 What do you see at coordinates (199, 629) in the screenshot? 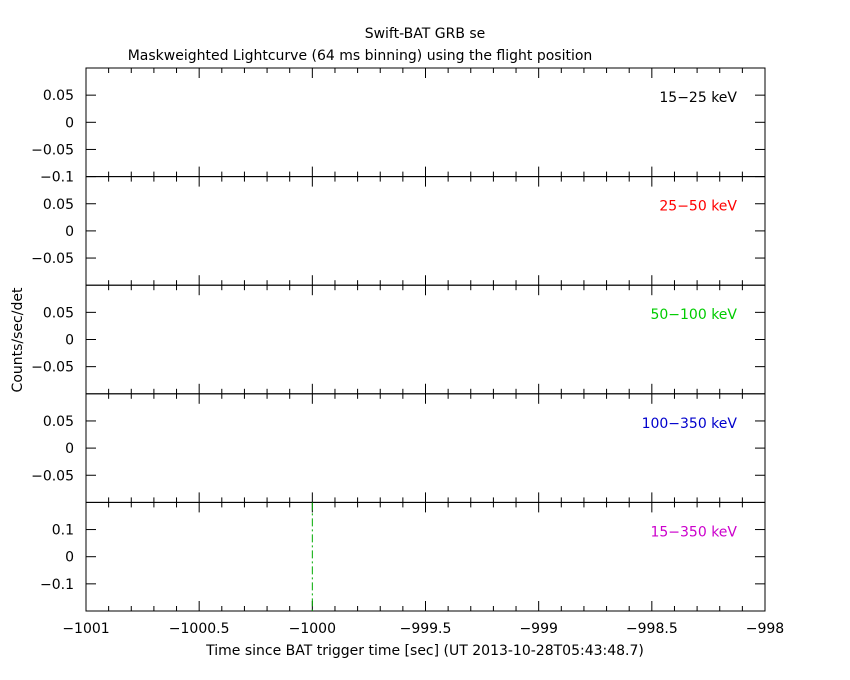
I see `x-tick-label: −1000.5` at bounding box center [199, 629].